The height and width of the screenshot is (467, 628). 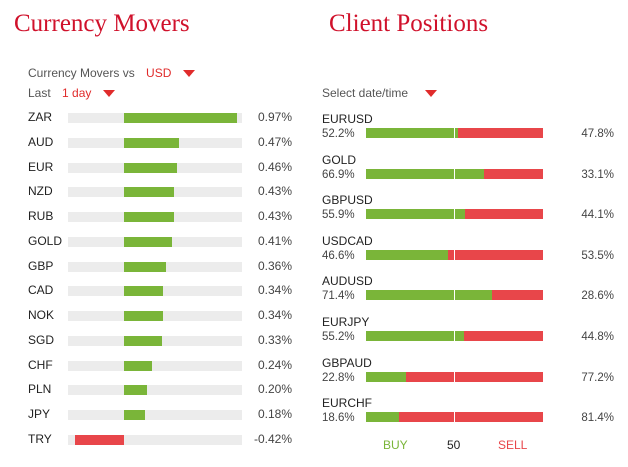 What do you see at coordinates (338, 377) in the screenshot?
I see `position-buy-percent: 22.8%` at bounding box center [338, 377].